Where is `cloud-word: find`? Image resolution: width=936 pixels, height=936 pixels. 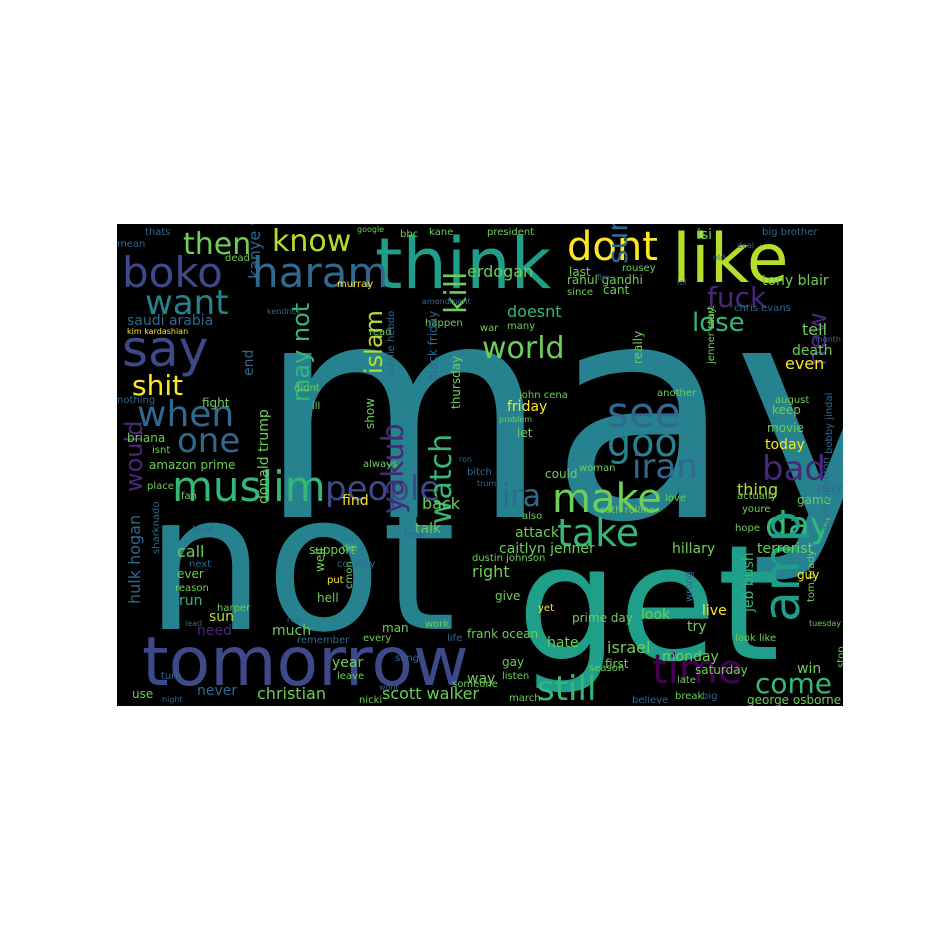 cloud-word: find is located at coordinates (355, 501).